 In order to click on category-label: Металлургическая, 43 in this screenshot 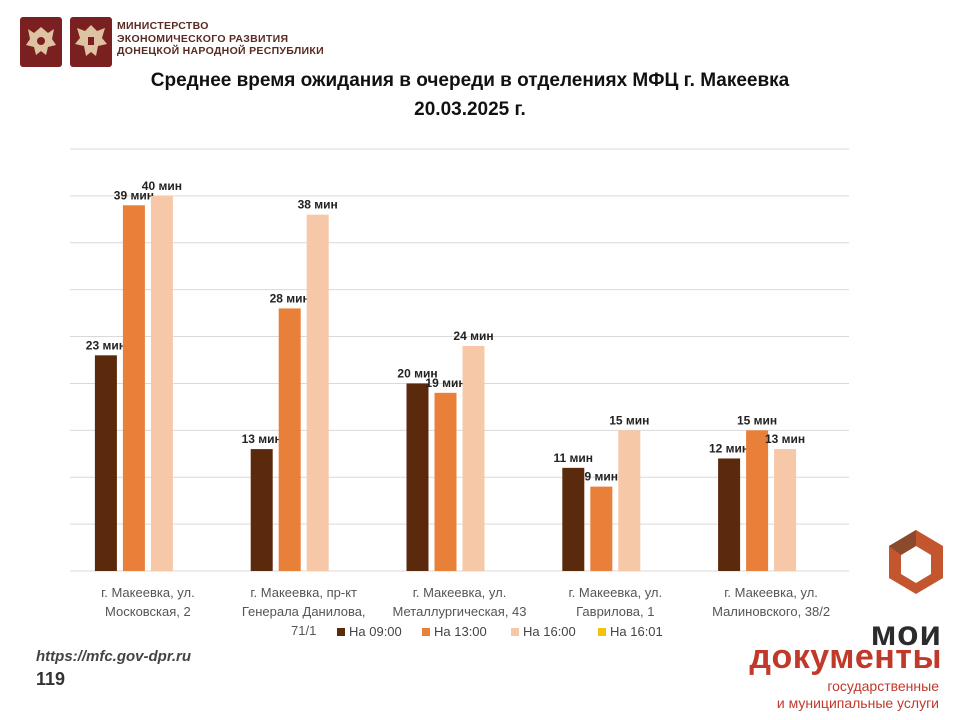, I will do `click(460, 611)`.